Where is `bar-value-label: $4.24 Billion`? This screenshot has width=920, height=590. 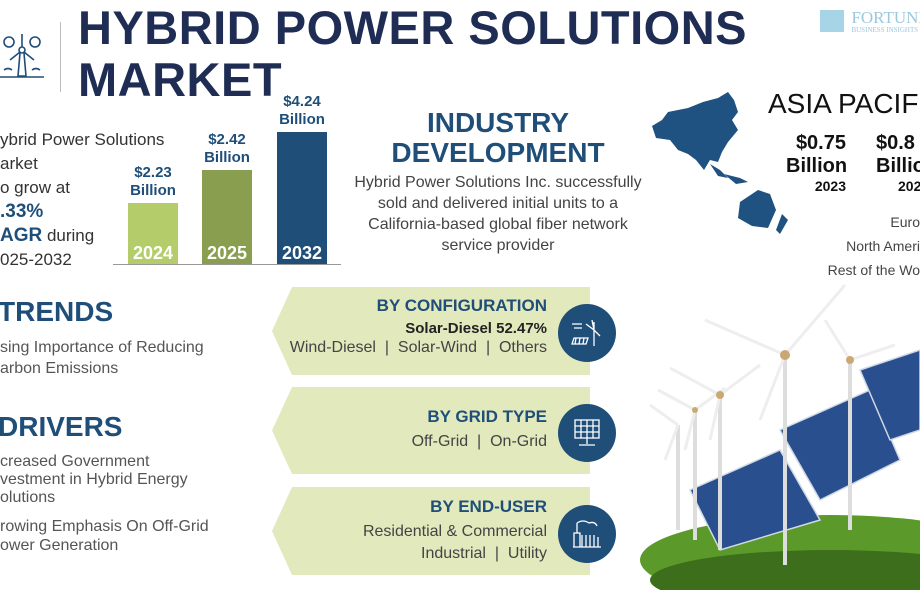 bar-value-label: $4.24 Billion is located at coordinates (302, 110).